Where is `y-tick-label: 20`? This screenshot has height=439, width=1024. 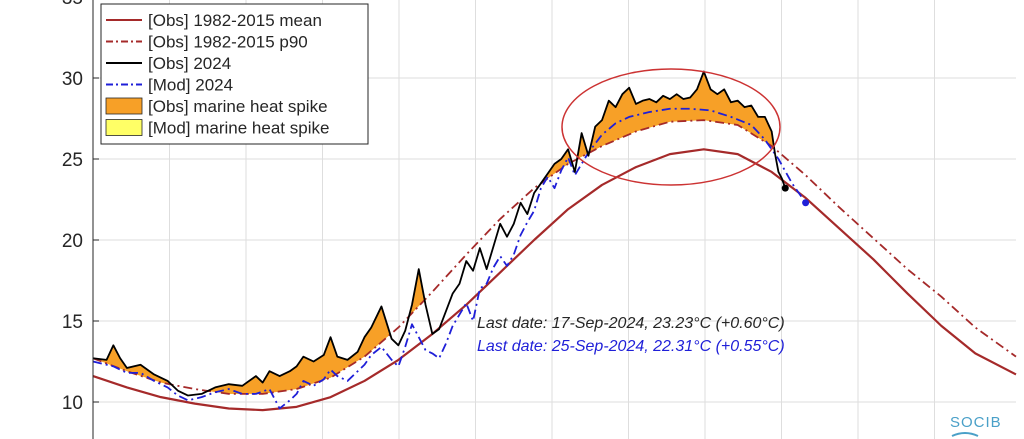 y-tick-label: 20 is located at coordinates (72, 241).